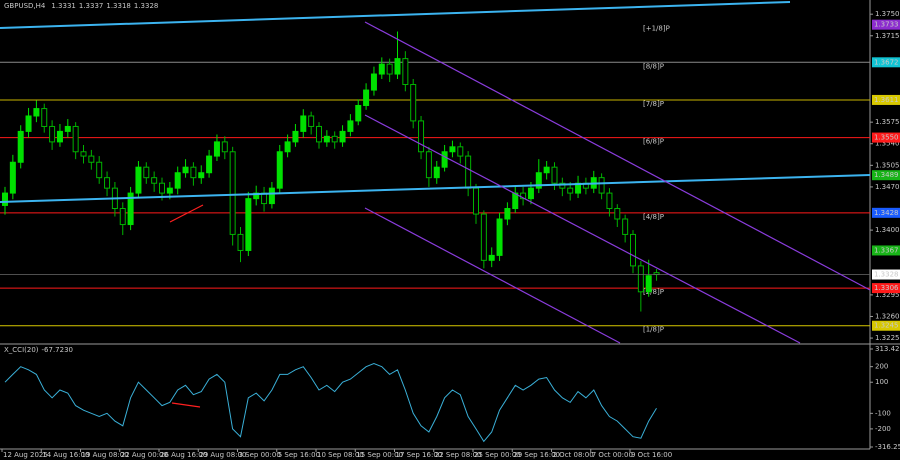  What do you see at coordinates (887, 230) in the screenshot?
I see `y-tick-label: 1.3400` at bounding box center [887, 230].